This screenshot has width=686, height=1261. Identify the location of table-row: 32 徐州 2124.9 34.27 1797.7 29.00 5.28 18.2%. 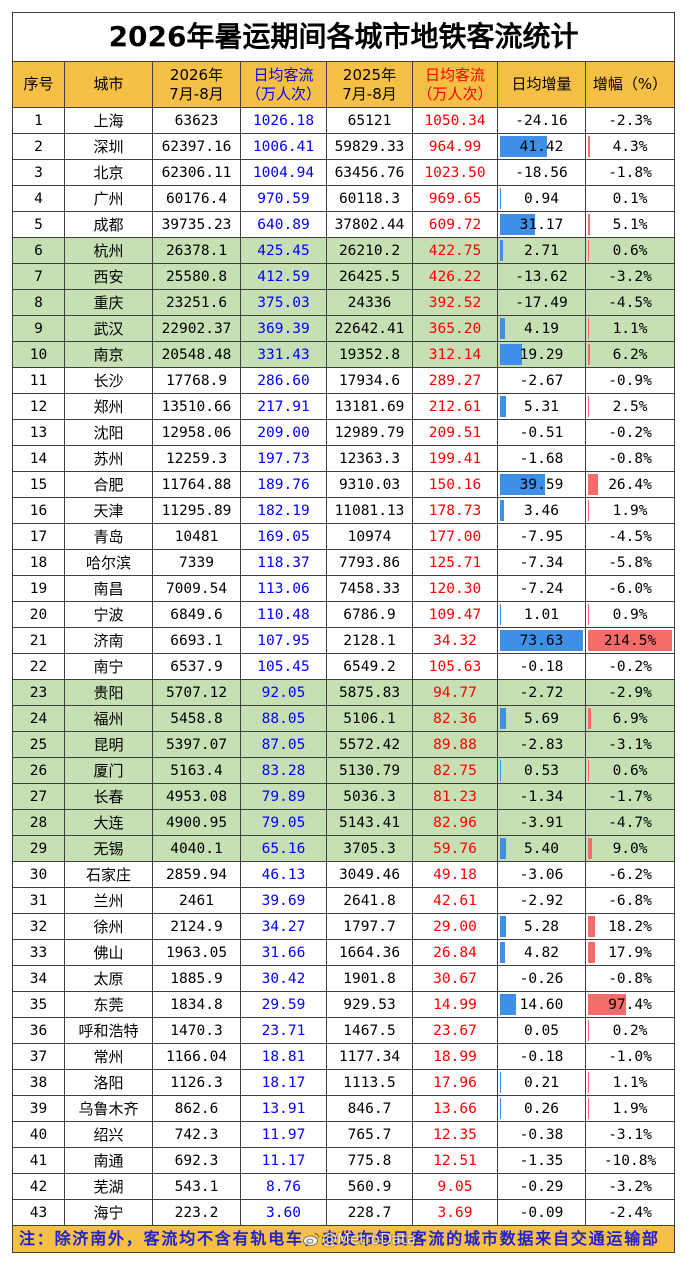
(344, 926).